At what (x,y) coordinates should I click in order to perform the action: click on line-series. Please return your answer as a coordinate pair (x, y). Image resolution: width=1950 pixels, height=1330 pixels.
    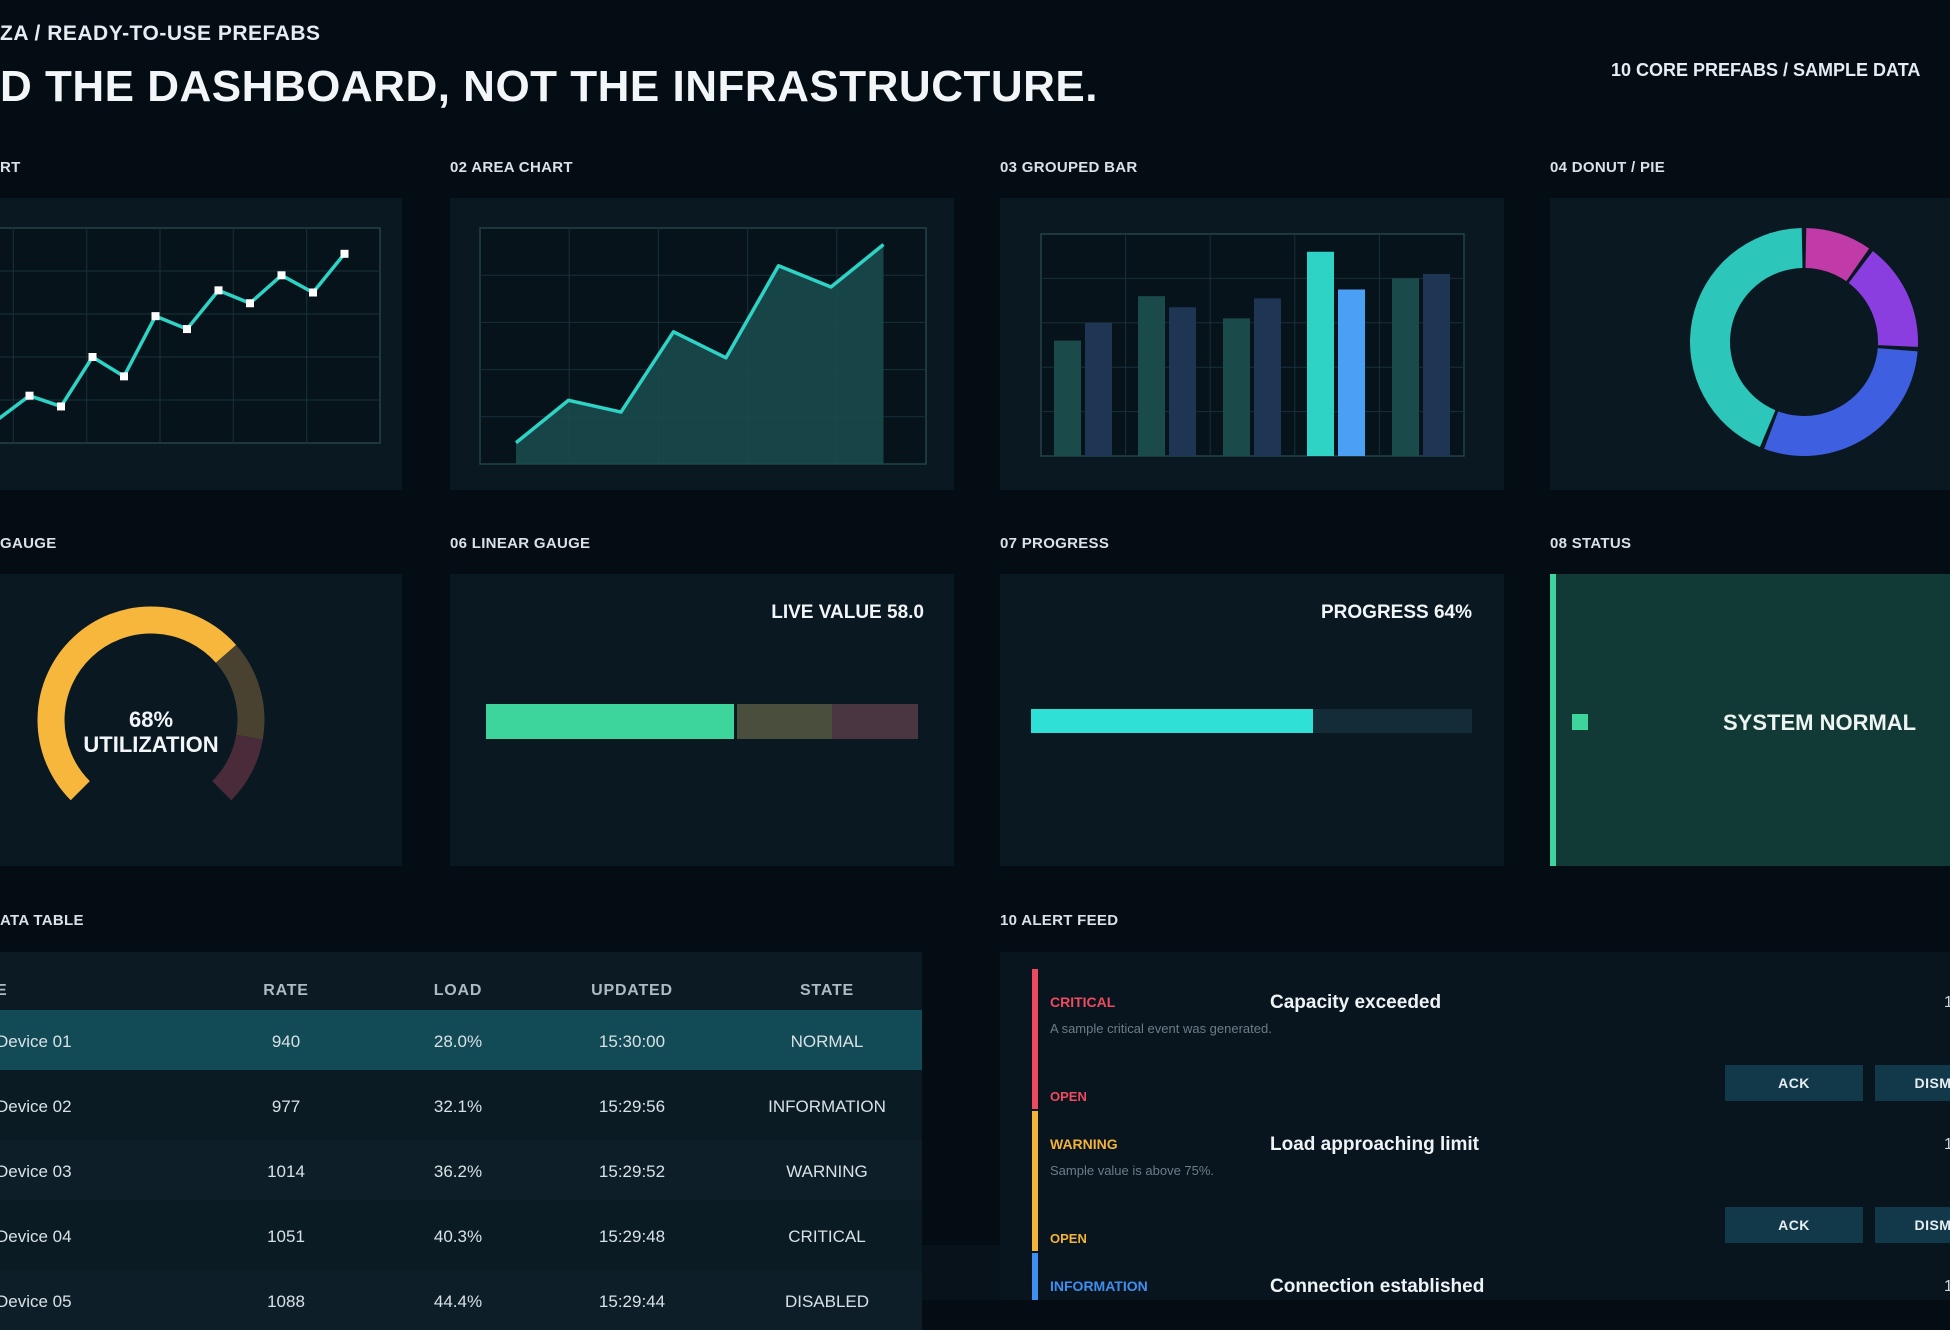
    Looking at the image, I should click on (173, 336).